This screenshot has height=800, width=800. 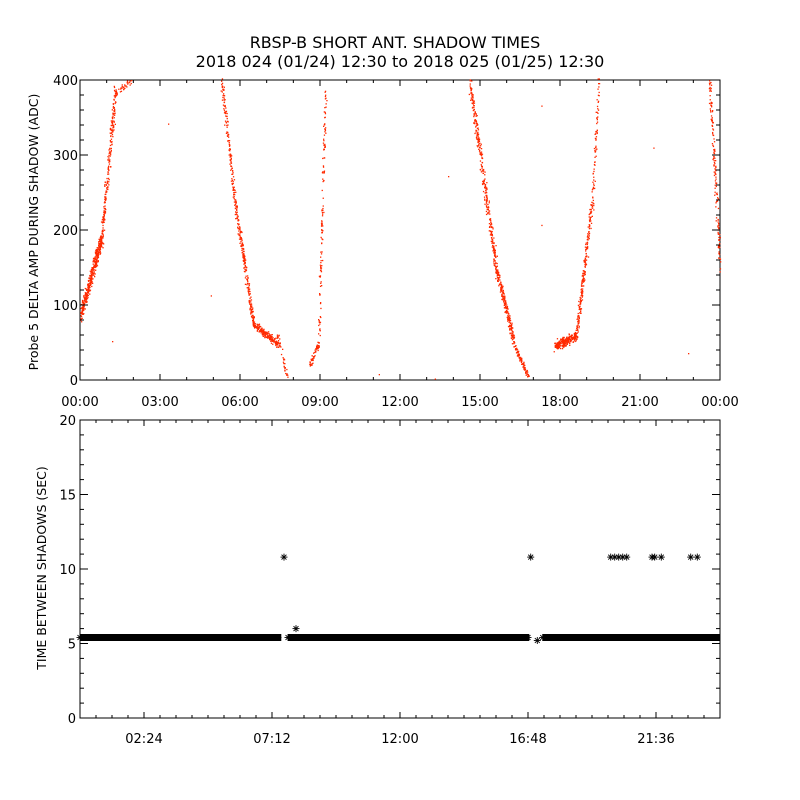 I want to click on top-x-tick-label: 00:00, so click(x=719, y=402).